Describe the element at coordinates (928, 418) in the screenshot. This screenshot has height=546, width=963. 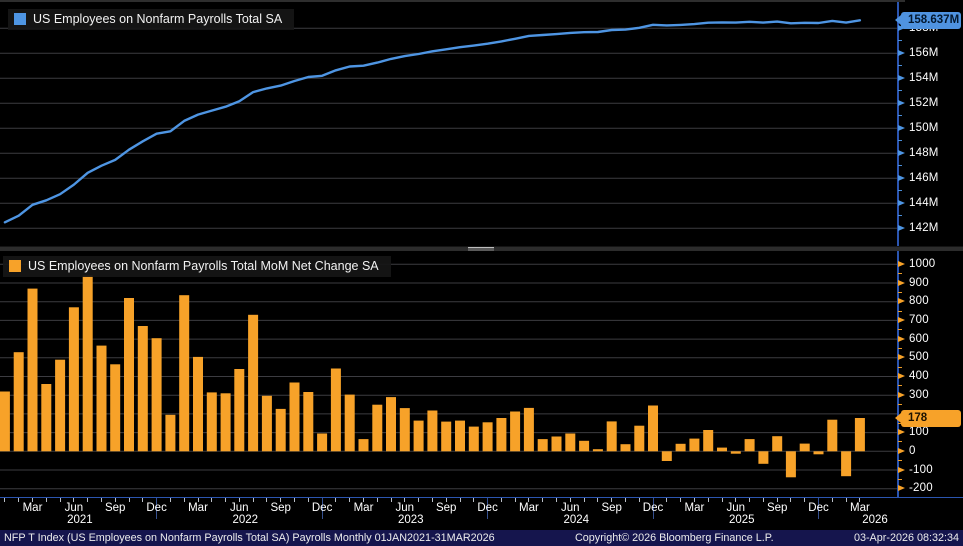
I see `bar-last-value-badge: 178` at that location.